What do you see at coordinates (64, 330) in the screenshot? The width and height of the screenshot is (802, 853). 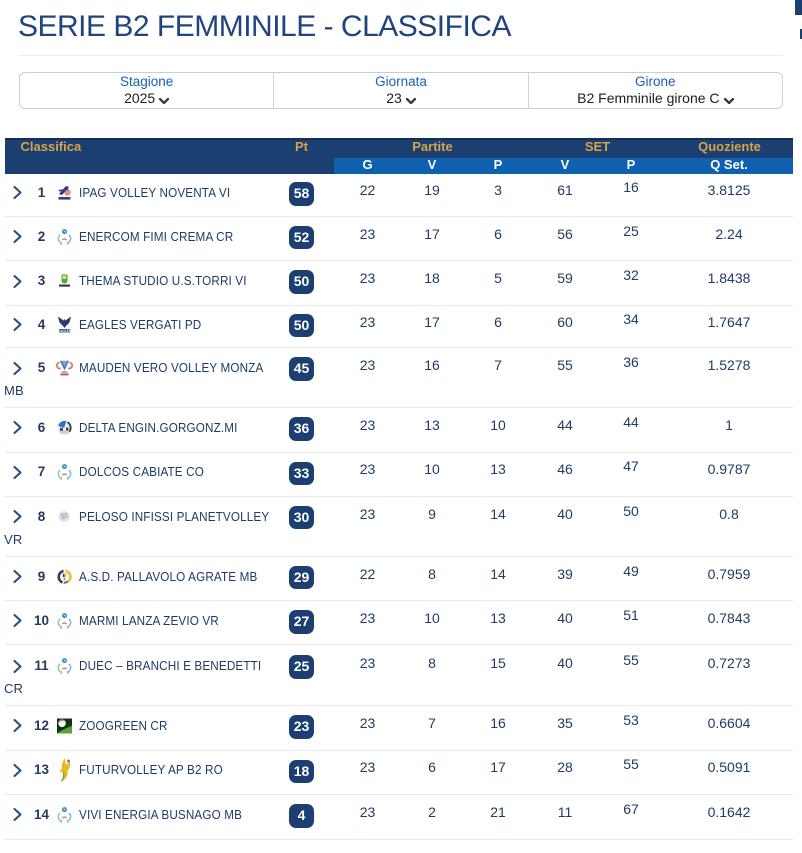 I see `svg-text: EAGLES` at bounding box center [64, 330].